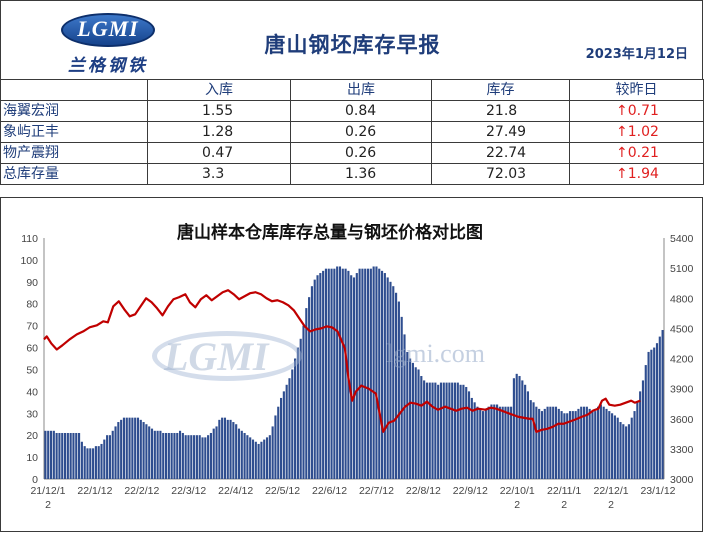 This screenshot has height=533, width=704. Describe the element at coordinates (35, 480) in the screenshot. I see `left-tick-label: 0` at that location.